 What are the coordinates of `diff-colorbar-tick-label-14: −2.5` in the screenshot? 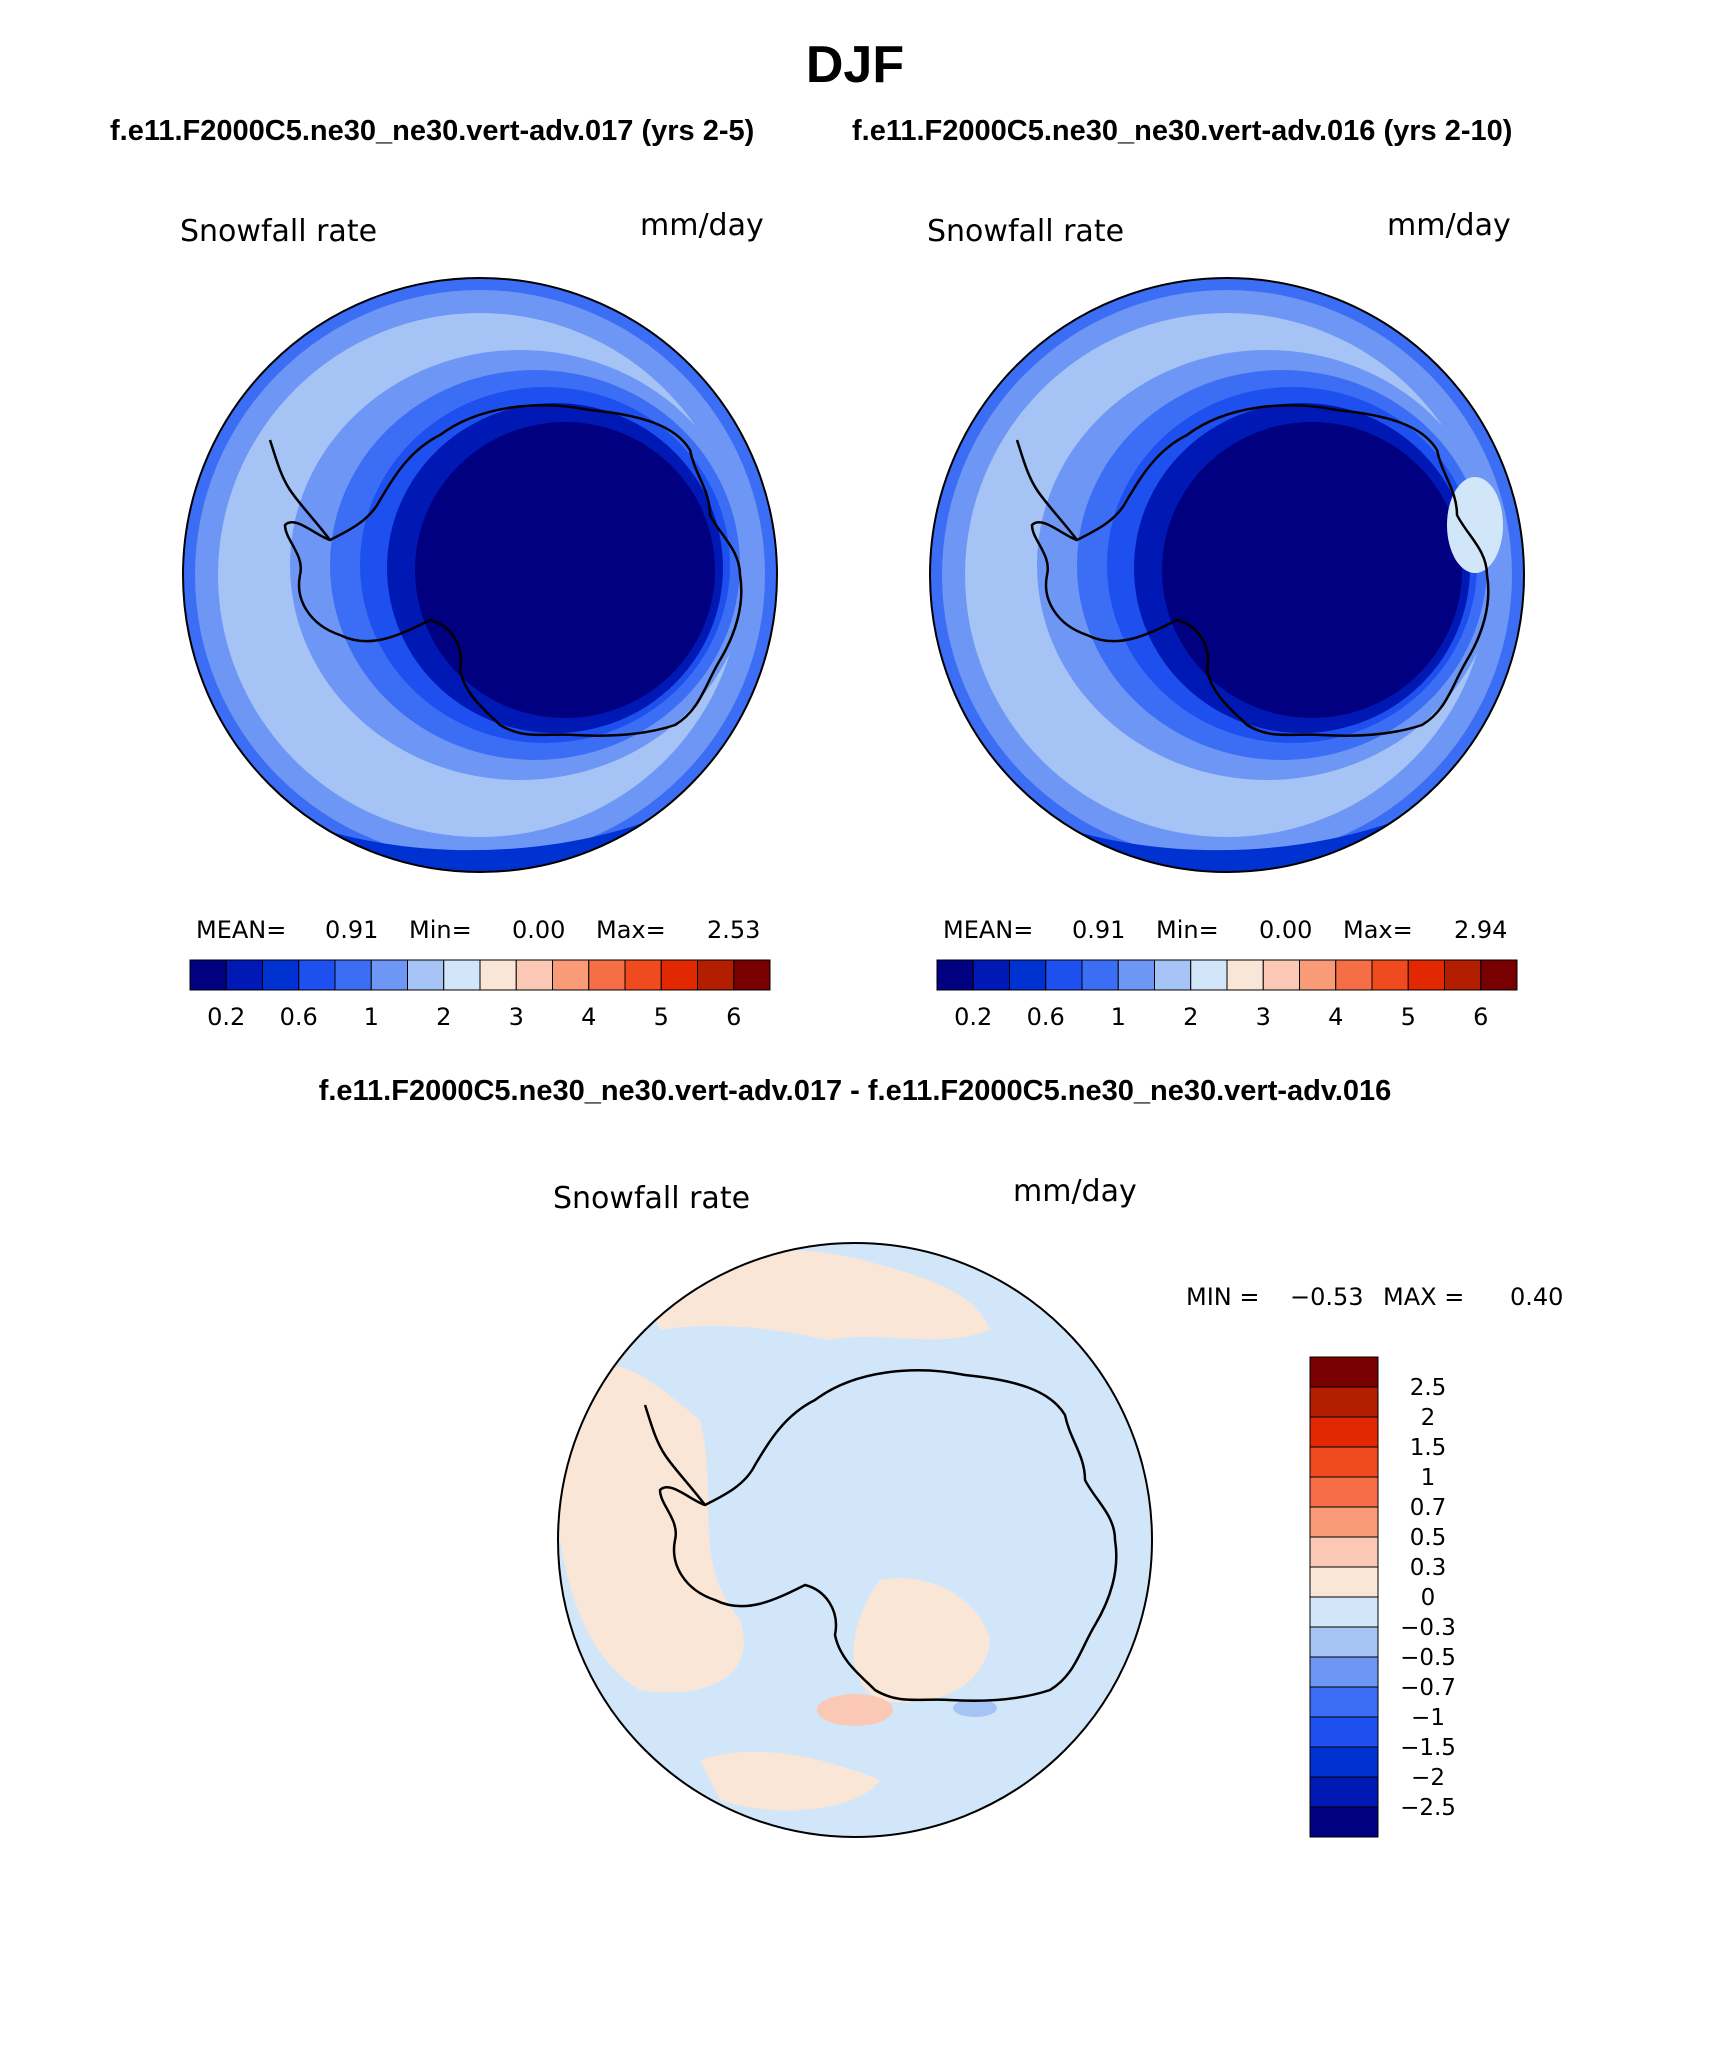 It's located at (1428, 1808).